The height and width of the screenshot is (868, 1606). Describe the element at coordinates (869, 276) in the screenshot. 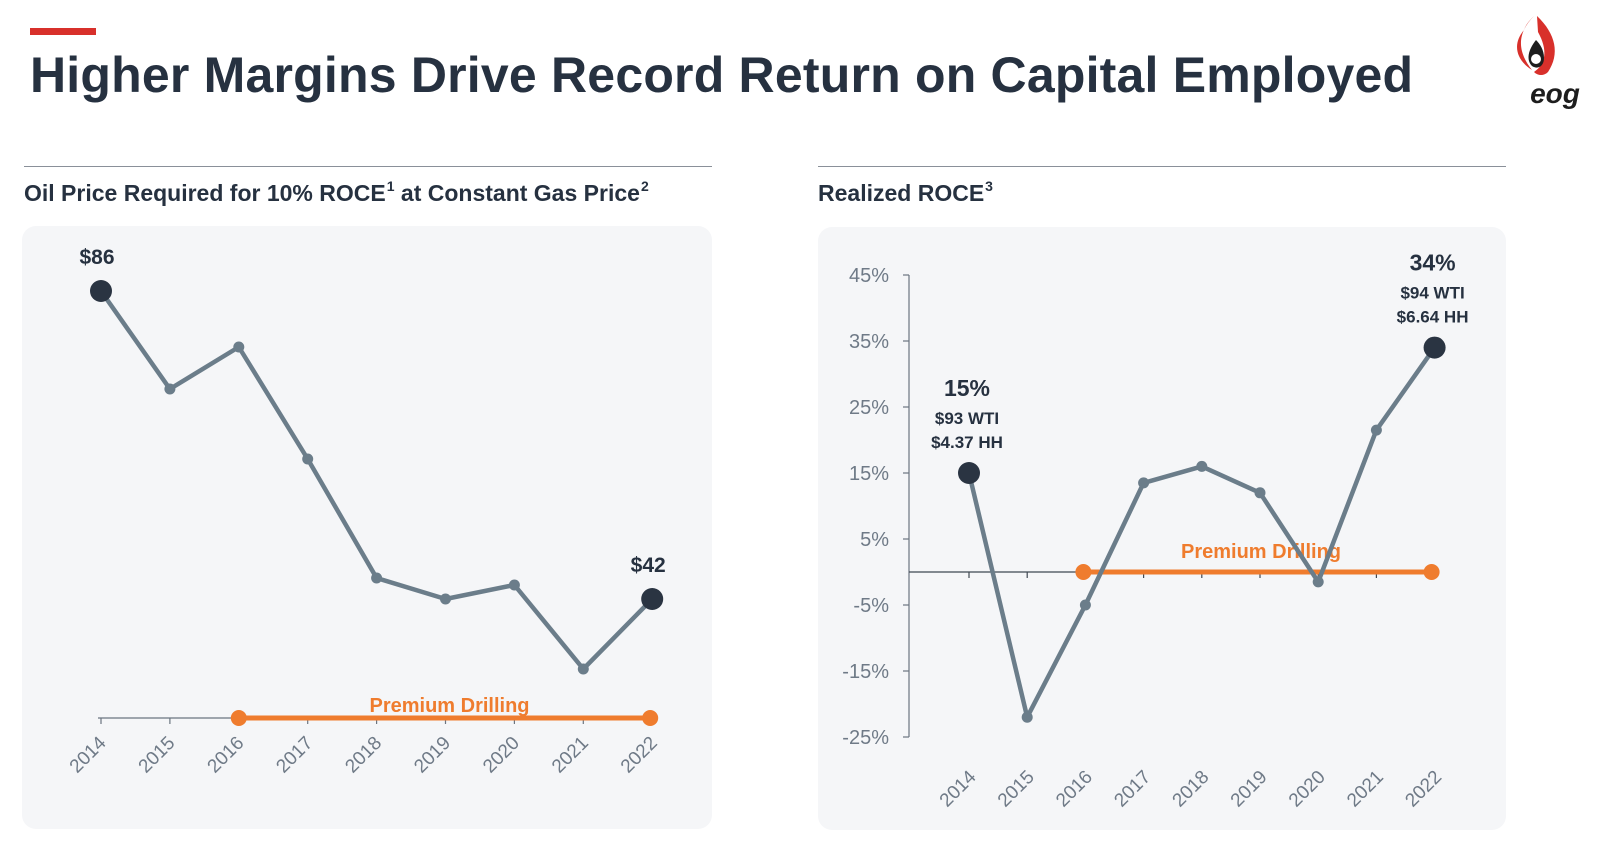

I see `y-tick-label: 45%` at that location.